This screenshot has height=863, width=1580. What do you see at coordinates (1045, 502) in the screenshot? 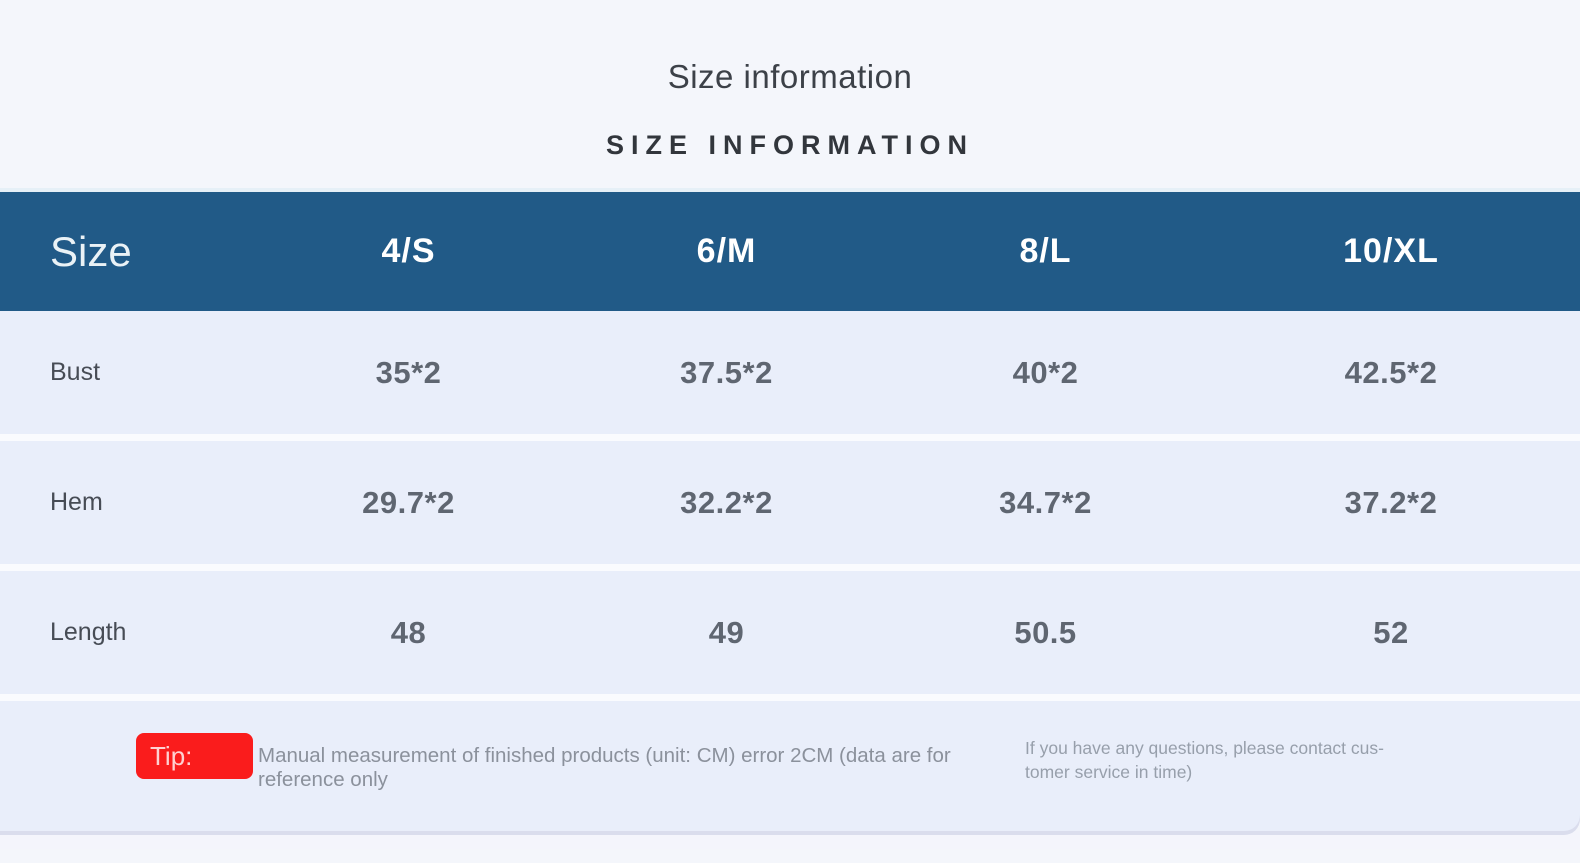
I see `hem-value-8l: 34.7*2` at bounding box center [1045, 502].